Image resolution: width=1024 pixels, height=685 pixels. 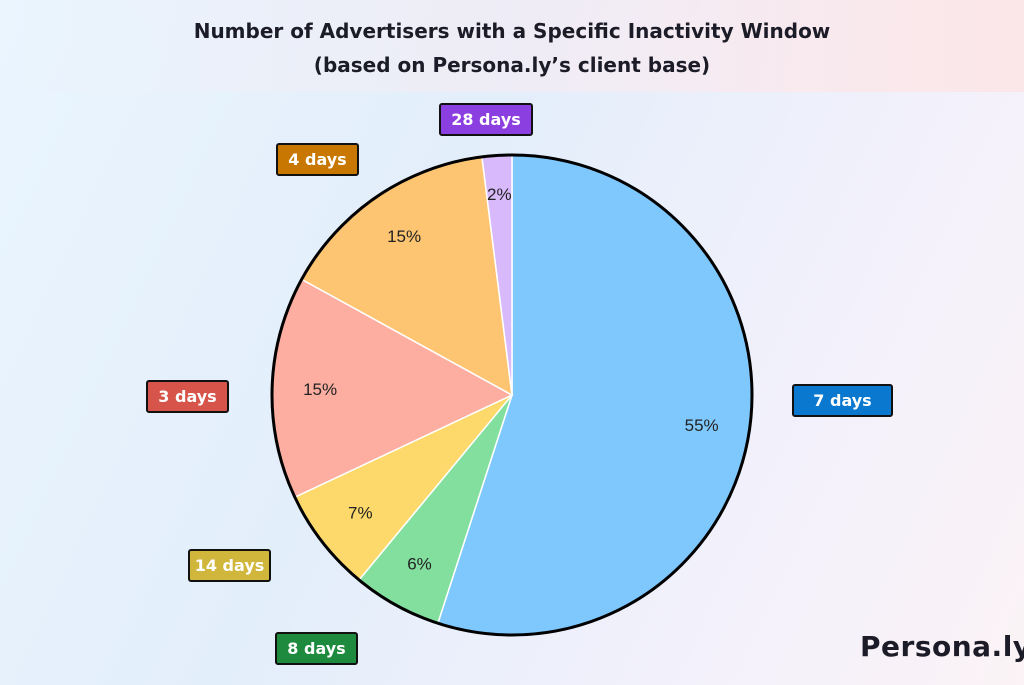 I want to click on pct-label: 6%, so click(x=419, y=563).